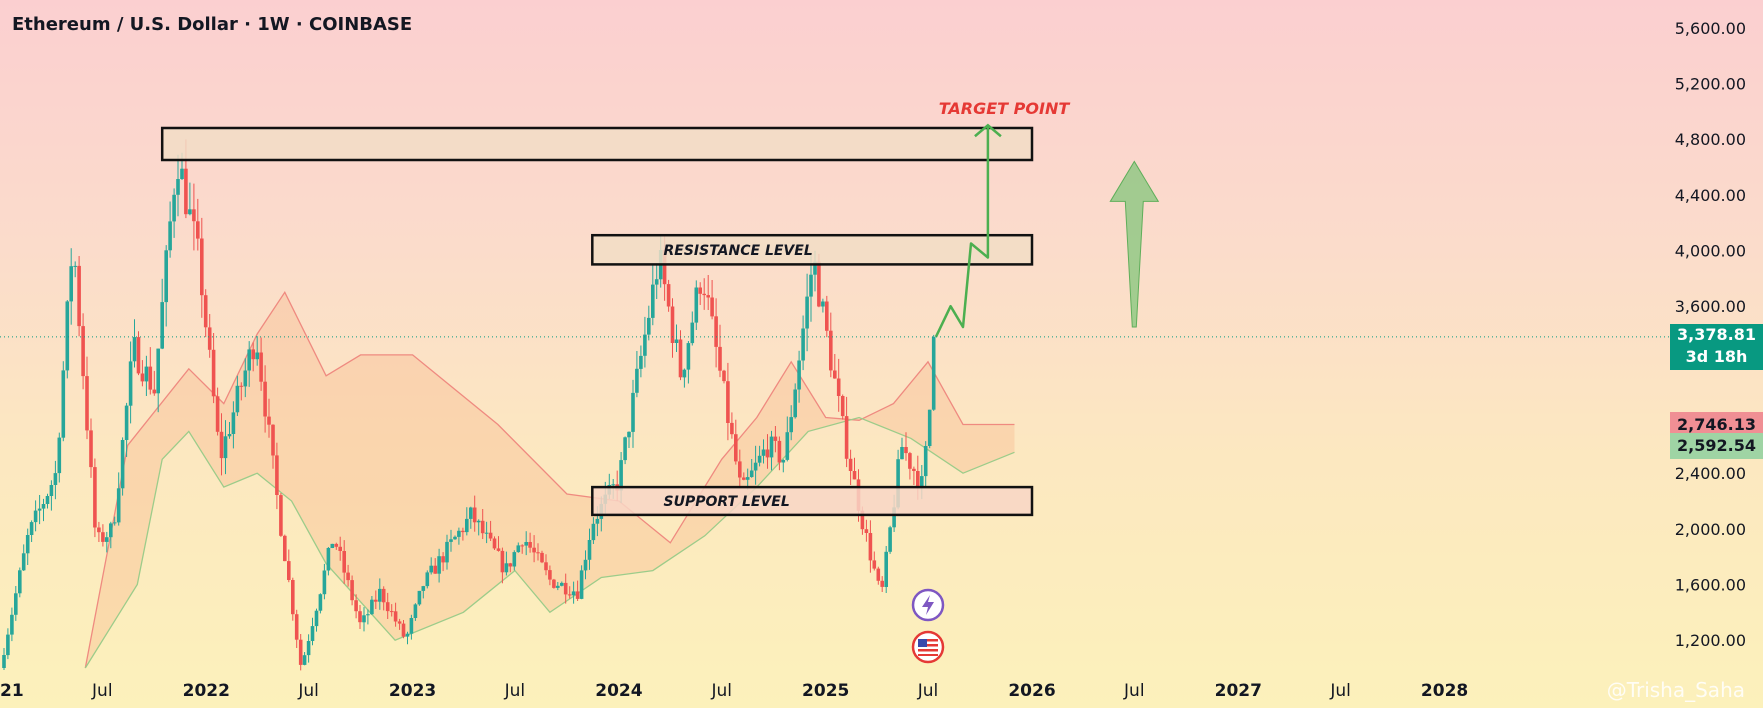 The width and height of the screenshot is (1763, 708). Describe the element at coordinates (1716, 346) in the screenshot. I see `current-price-tag: 3,378.81 3d 18h` at that location.